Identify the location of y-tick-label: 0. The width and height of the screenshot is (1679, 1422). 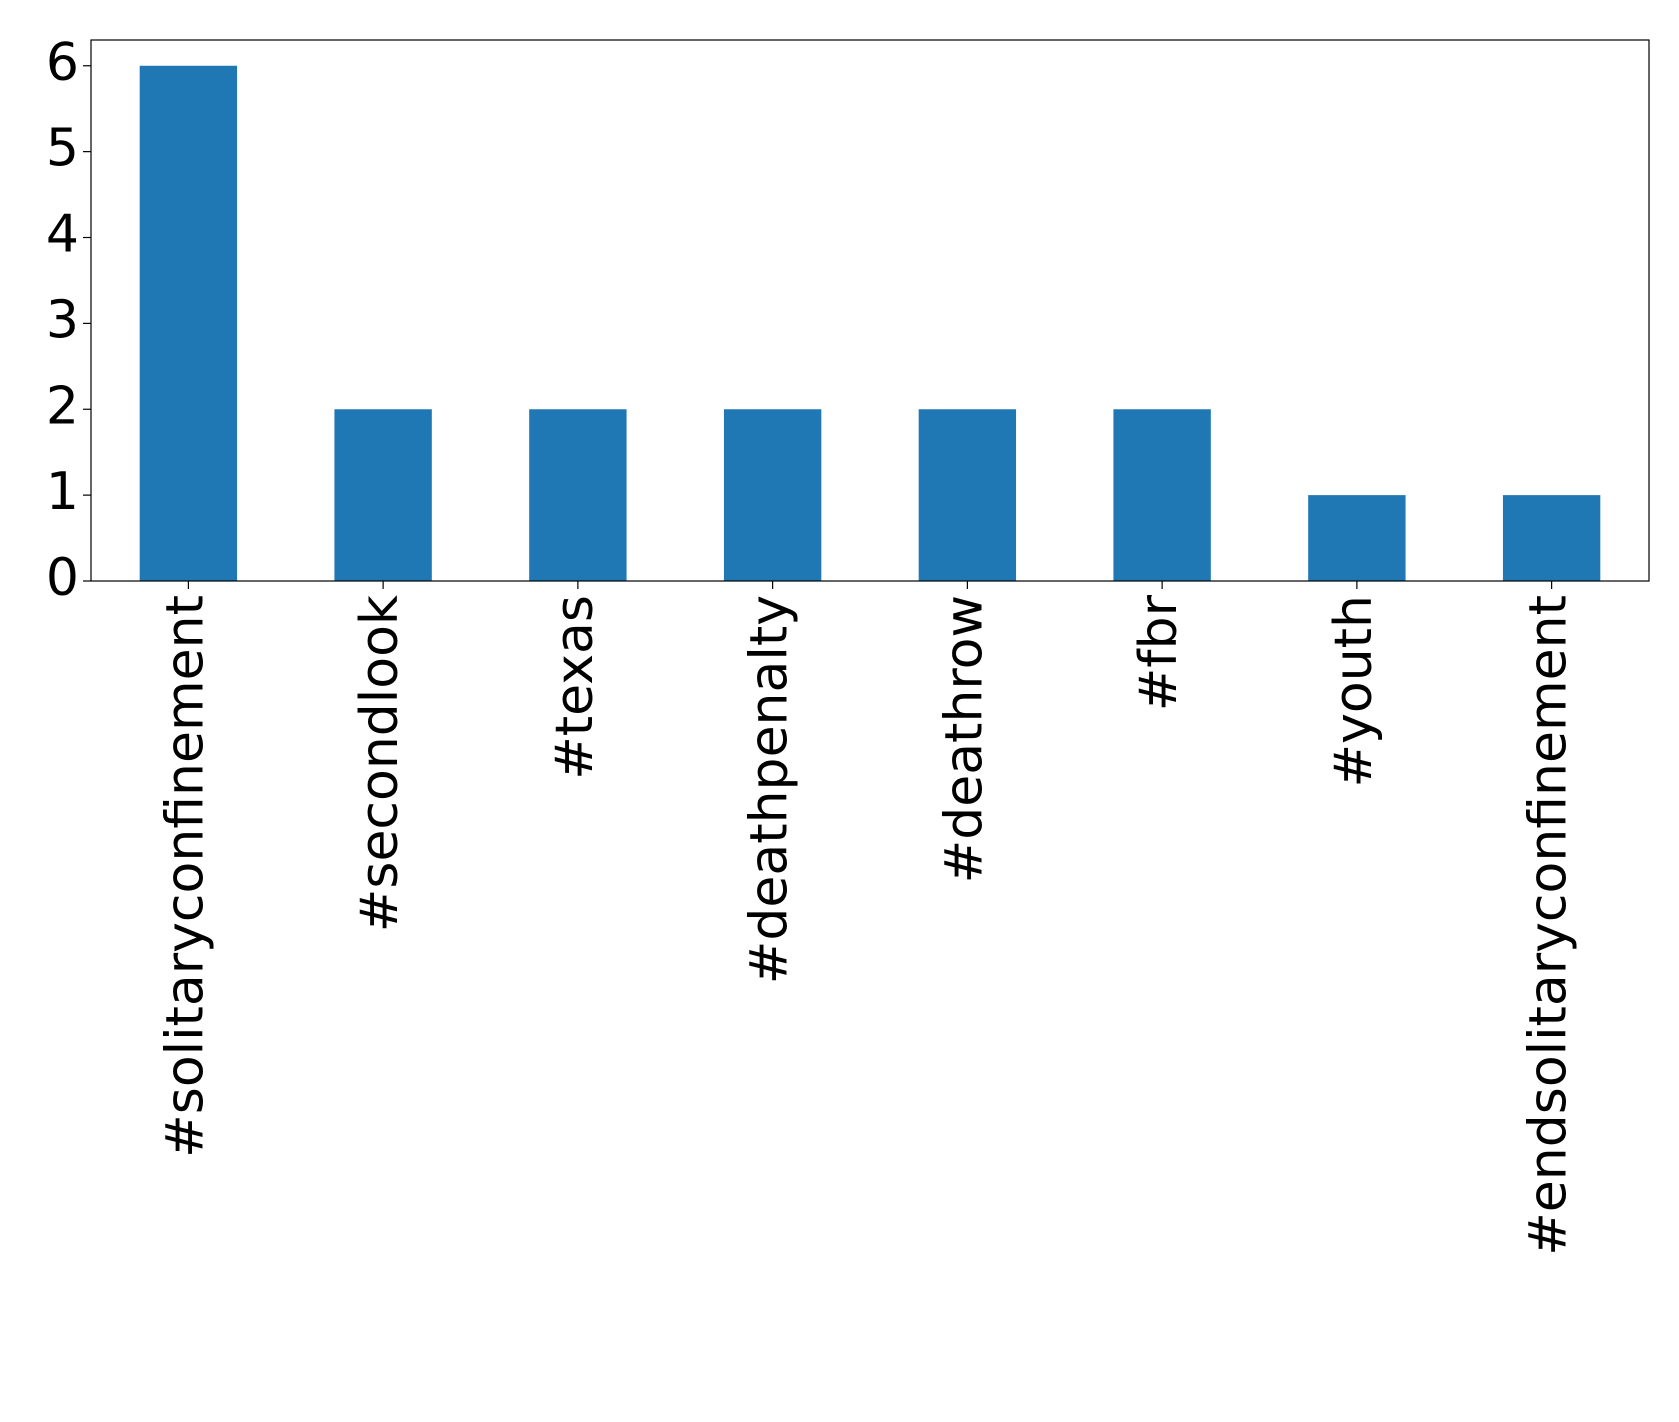
(62, 578).